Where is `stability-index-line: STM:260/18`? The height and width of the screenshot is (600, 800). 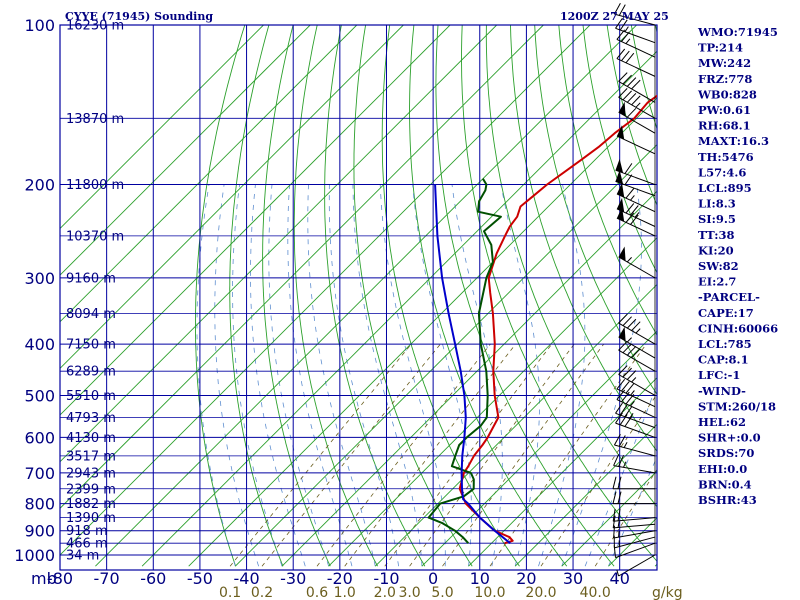
stability-index-line: STM:260/18 is located at coordinates (737, 406).